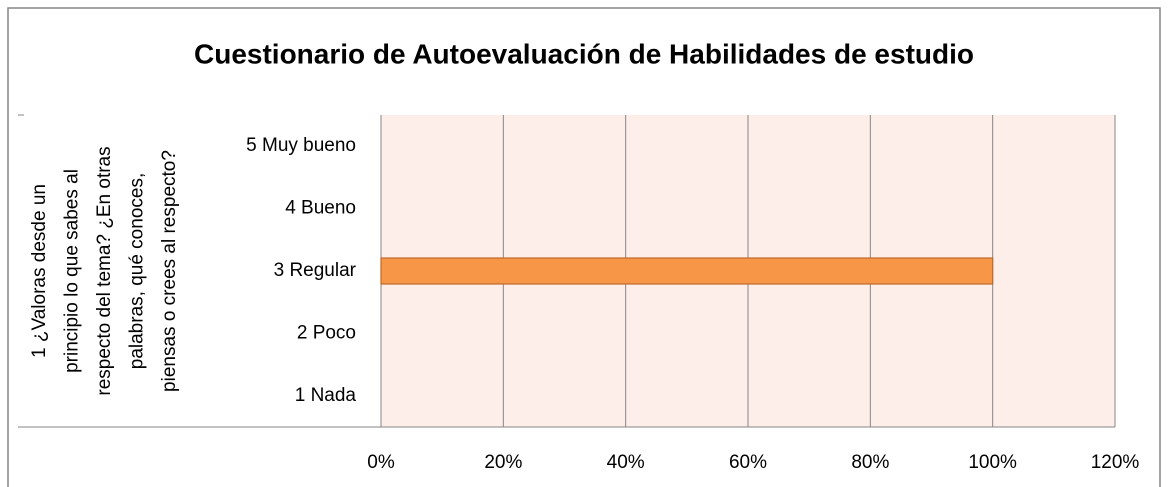 The height and width of the screenshot is (487, 1169). I want to click on x-tick-label: 120%, so click(1115, 462).